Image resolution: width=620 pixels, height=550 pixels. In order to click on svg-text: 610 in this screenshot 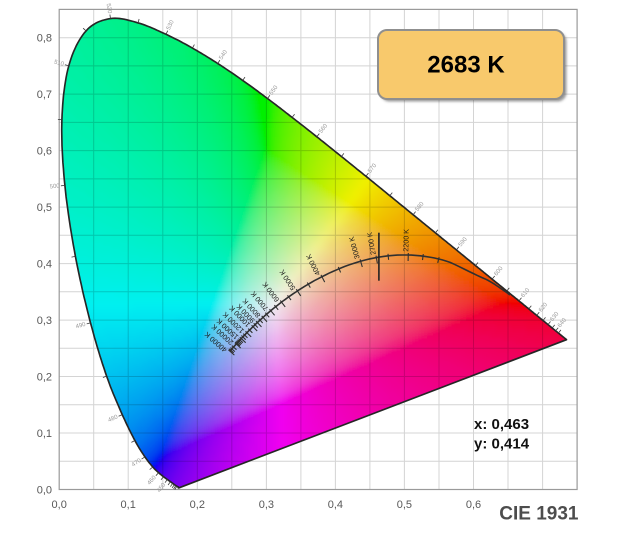, I will do `click(525, 293)`.